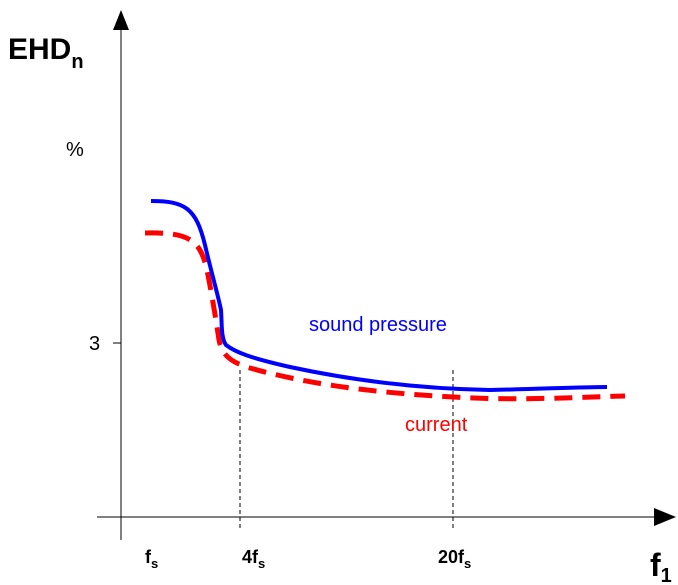 The height and width of the screenshot is (585, 678). I want to click on y-axis-title-main: EHD, so click(39, 49).